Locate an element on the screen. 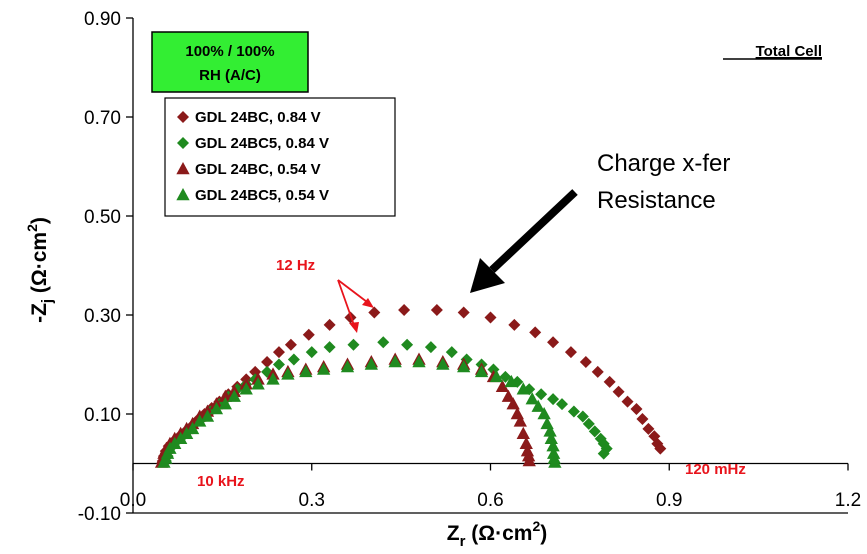 This screenshot has width=867, height=554. x-axis-title-close: ) is located at coordinates (543, 533).